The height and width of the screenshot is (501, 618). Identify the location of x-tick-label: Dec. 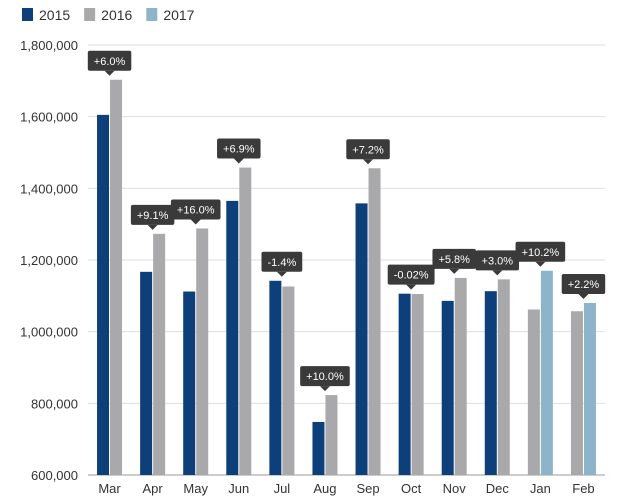
(498, 488).